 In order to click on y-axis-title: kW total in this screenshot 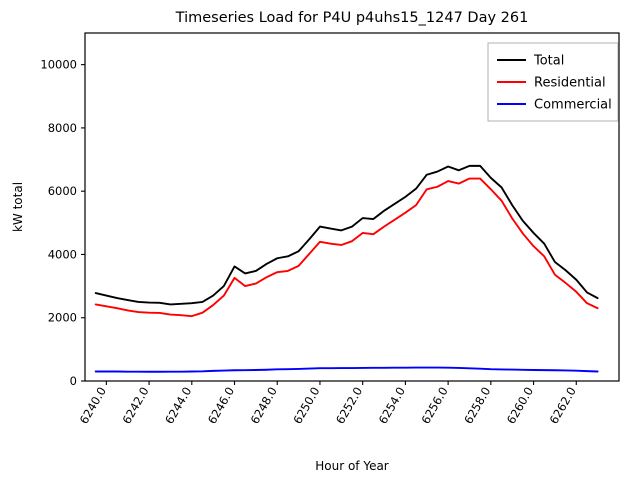, I will do `click(18, 207)`.